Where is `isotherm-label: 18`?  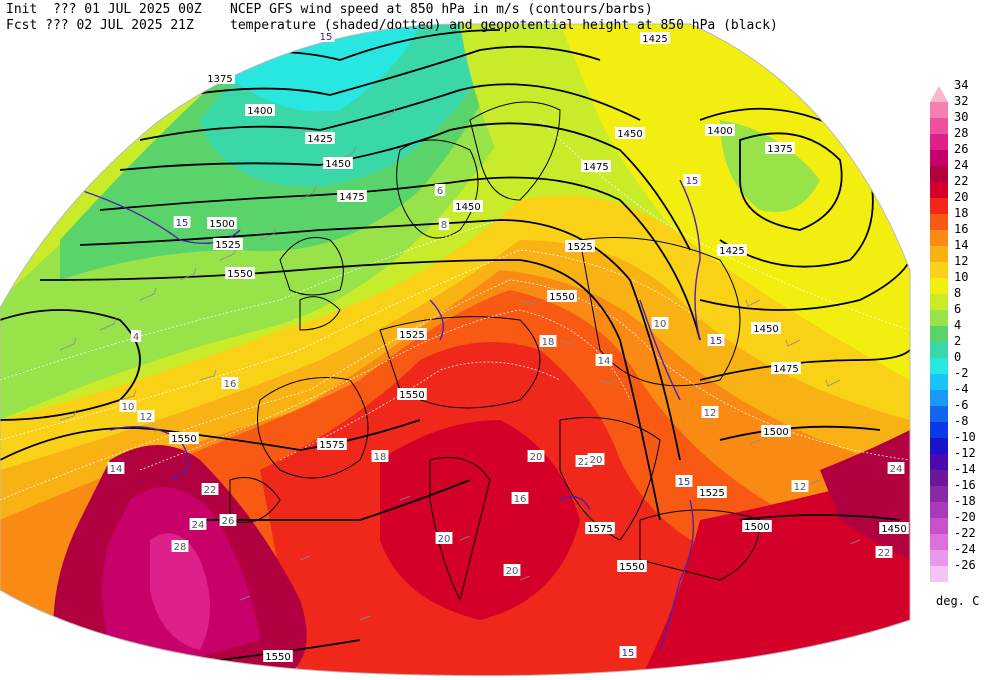 isotherm-label: 18 is located at coordinates (548, 341).